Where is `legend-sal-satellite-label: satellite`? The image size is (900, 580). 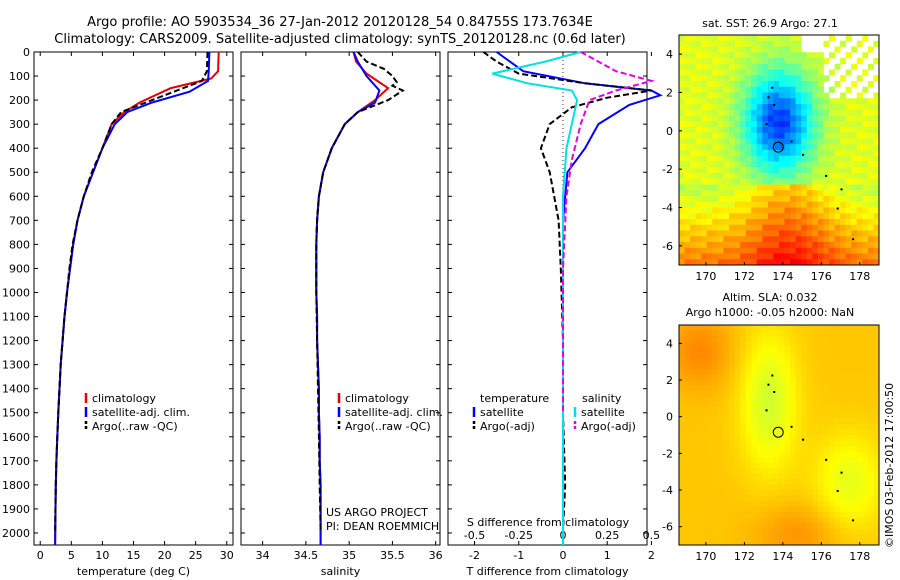
legend-sal-satellite-label: satellite is located at coordinates (603, 412).